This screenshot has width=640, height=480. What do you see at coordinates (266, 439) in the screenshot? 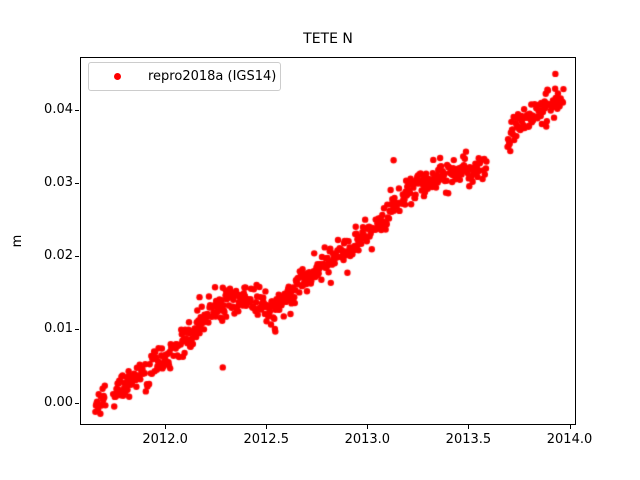
I see `x-tick-label: 2012.5` at bounding box center [266, 439].